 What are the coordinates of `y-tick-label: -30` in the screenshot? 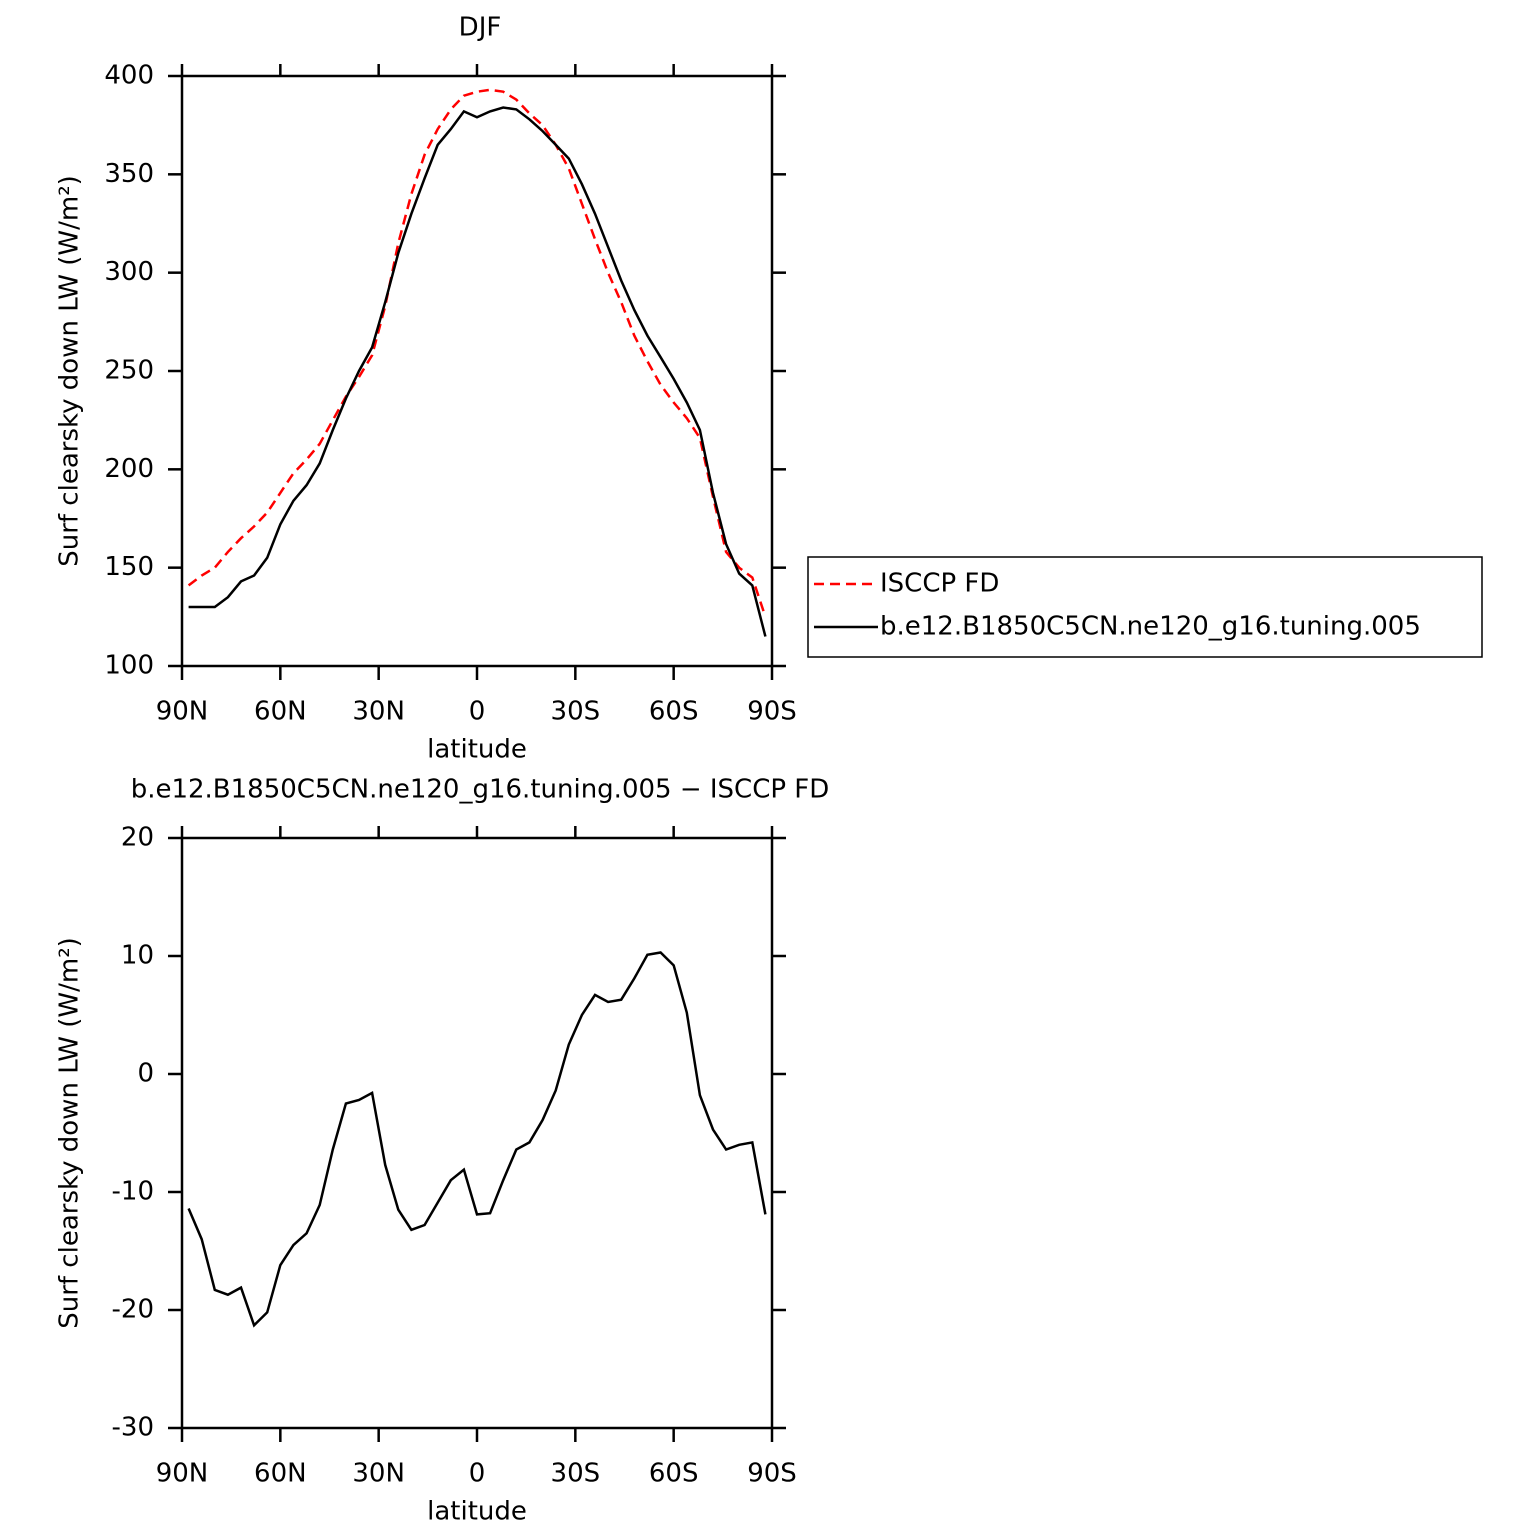 It's located at (133, 1428).